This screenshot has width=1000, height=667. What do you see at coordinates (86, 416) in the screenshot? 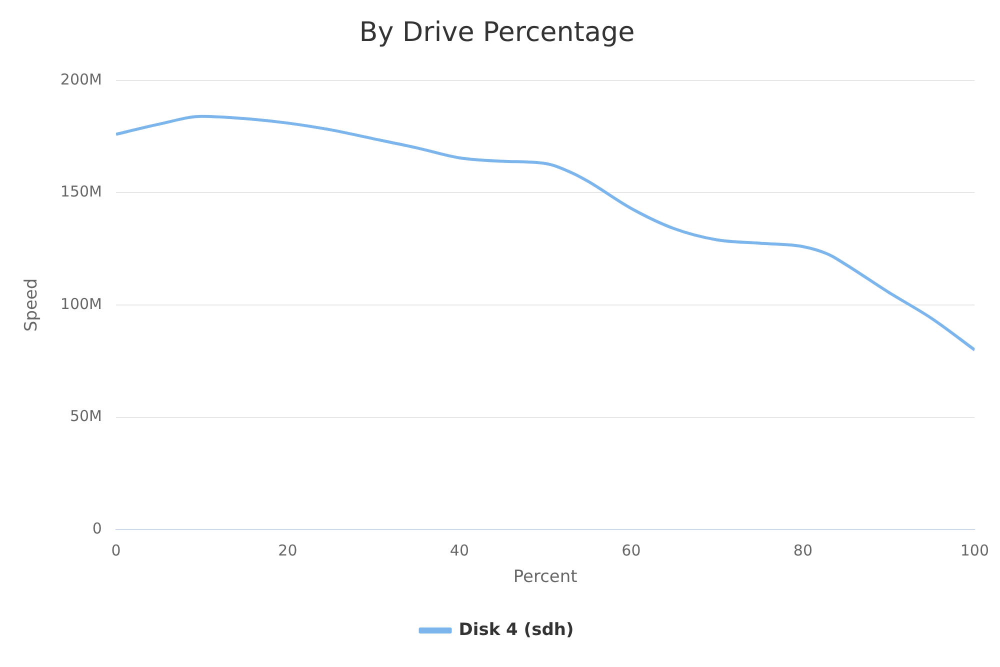
I see `y-tick-label: 50M` at bounding box center [86, 416].